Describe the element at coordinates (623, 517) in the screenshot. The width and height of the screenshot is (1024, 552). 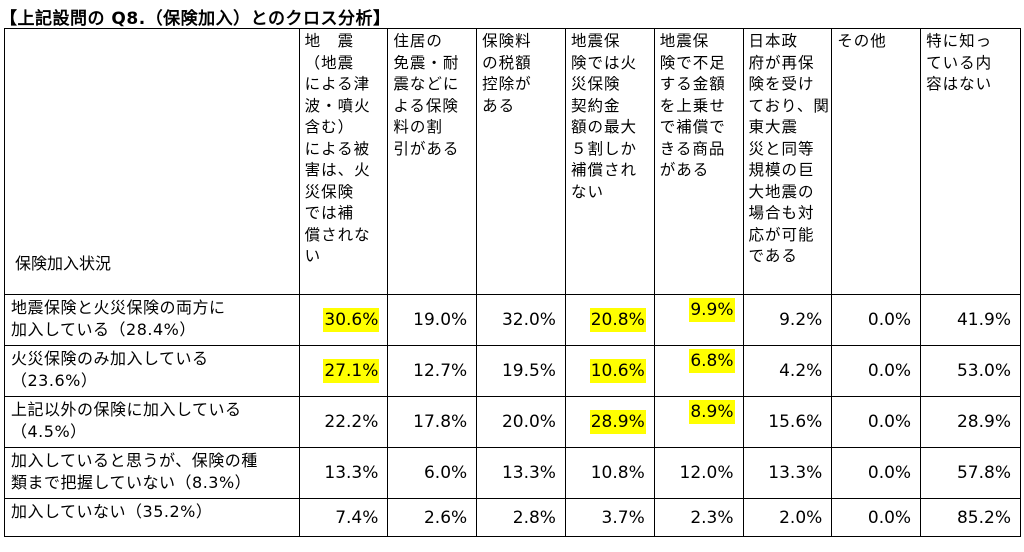
I see `cell-value: 3.7%` at that location.